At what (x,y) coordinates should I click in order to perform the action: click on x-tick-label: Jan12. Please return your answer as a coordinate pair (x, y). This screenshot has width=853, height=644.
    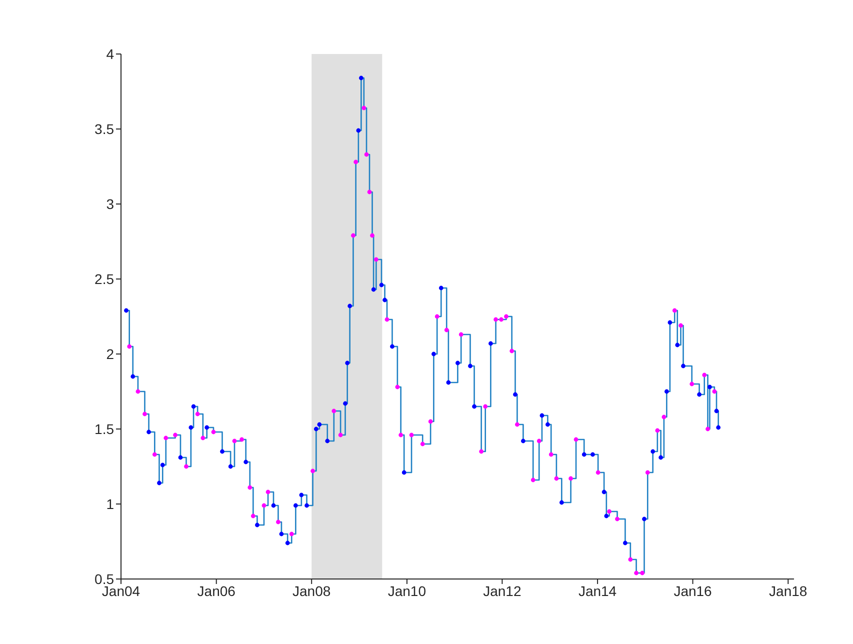
    Looking at the image, I should click on (502, 590).